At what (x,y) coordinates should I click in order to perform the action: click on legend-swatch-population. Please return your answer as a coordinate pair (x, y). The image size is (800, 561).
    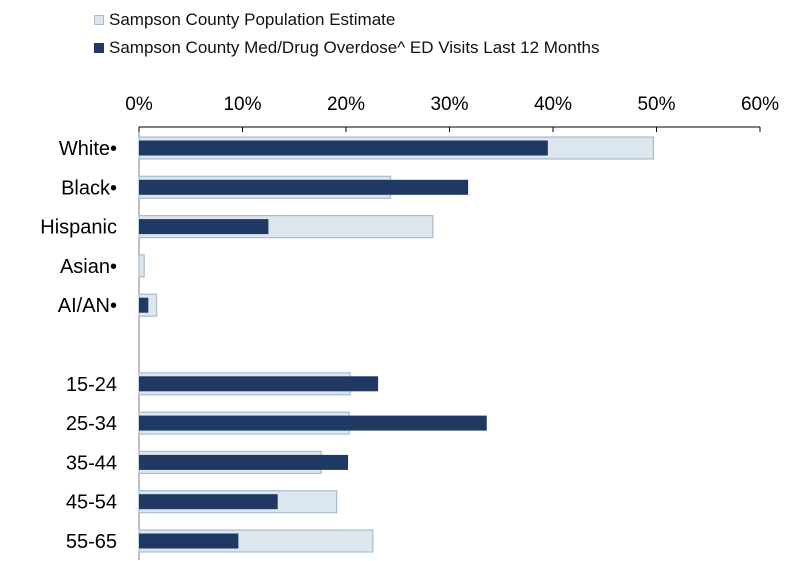
    Looking at the image, I should click on (99, 20).